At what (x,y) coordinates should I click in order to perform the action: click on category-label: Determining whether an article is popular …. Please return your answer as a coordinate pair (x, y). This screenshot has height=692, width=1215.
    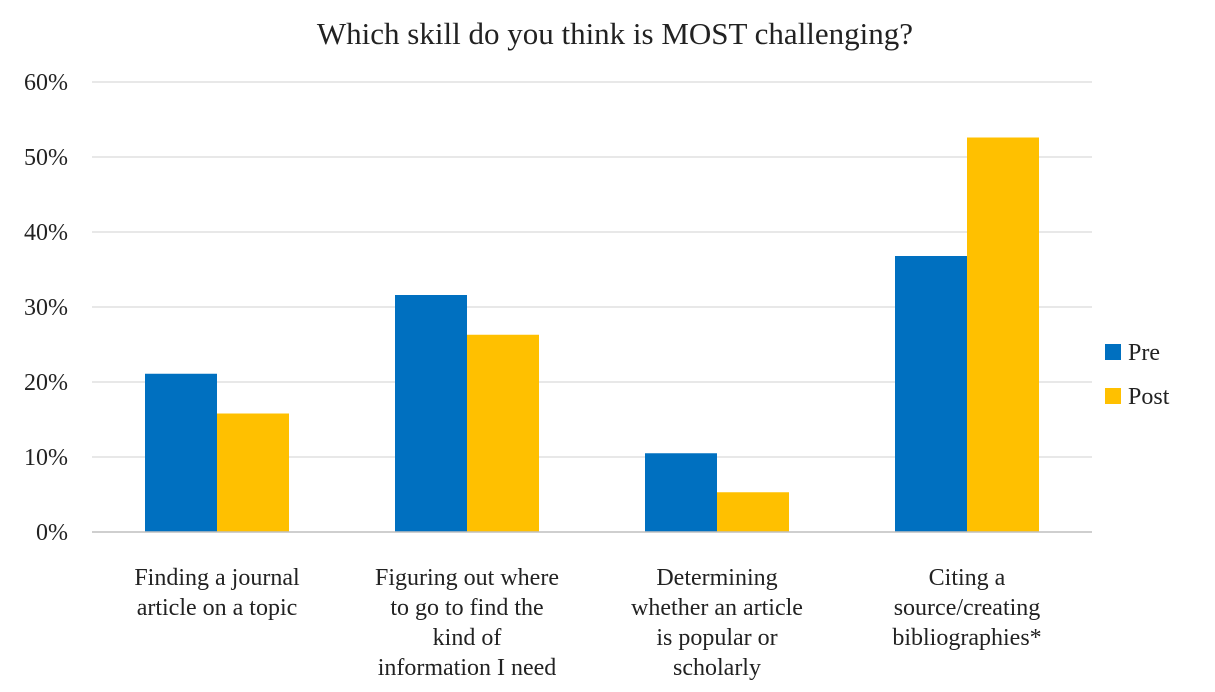
    Looking at the image, I should click on (717, 623).